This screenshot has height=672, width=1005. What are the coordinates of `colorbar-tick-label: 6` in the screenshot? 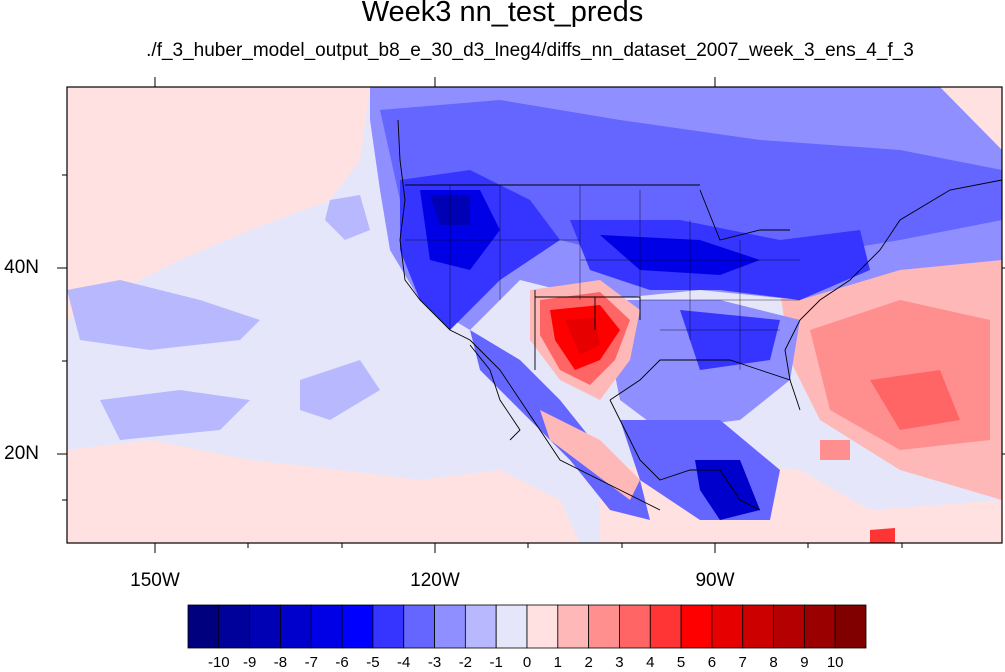 It's located at (712, 662).